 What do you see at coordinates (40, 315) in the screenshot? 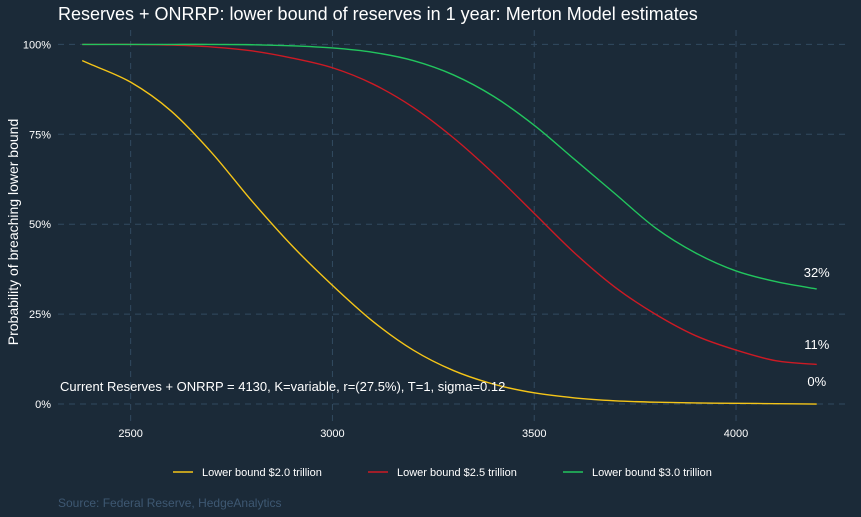
I see `y-tick-label: 25%` at bounding box center [40, 315].